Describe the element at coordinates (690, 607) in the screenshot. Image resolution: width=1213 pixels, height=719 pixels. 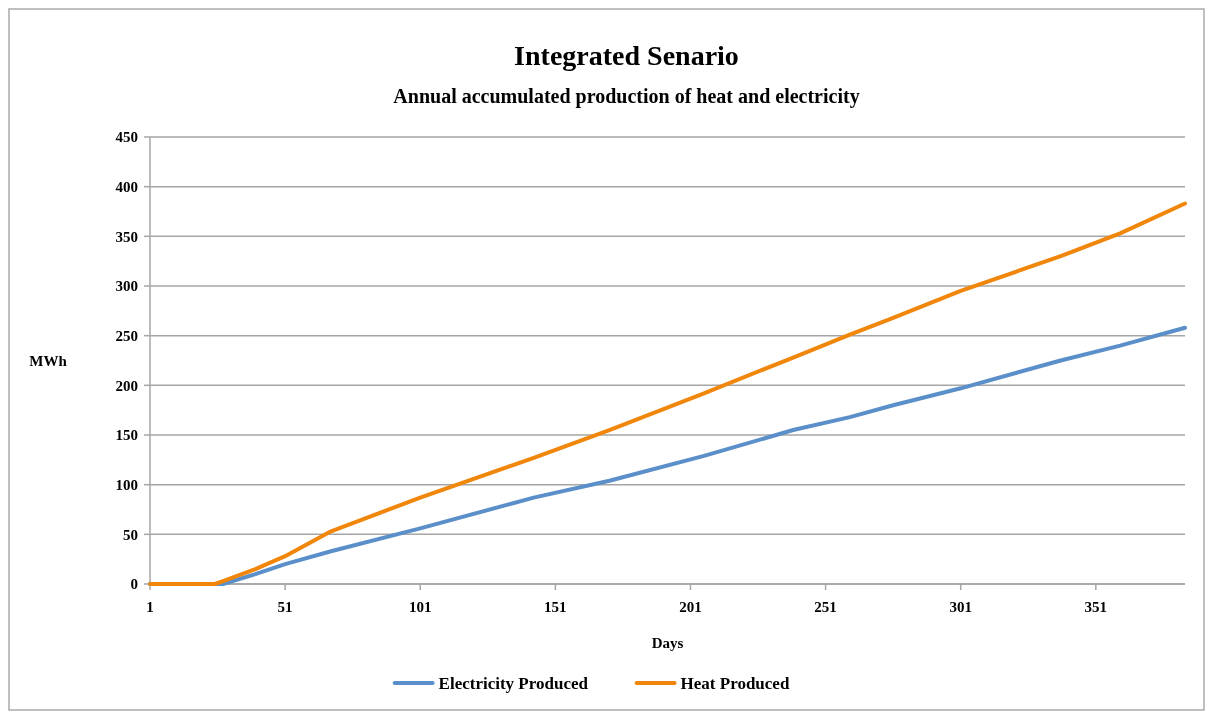
I see `x-tick-label: 201` at that location.